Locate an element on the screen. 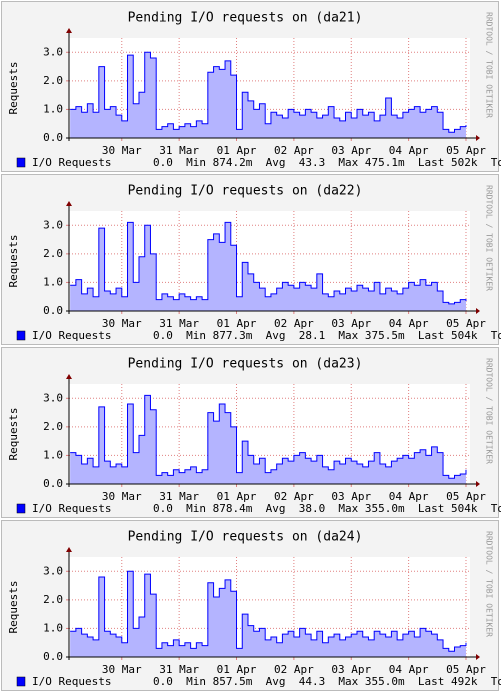  chart-title: Pending I/O requests on (da22) is located at coordinates (245, 191).